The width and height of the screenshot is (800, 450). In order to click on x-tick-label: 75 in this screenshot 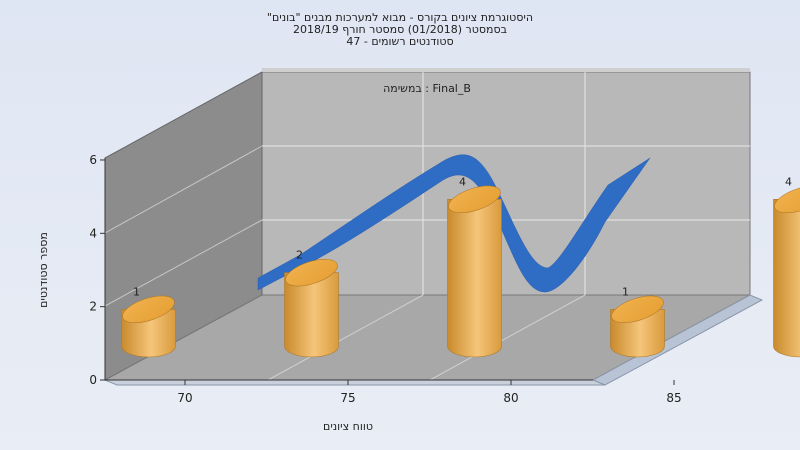, I will do `click(347, 398)`.